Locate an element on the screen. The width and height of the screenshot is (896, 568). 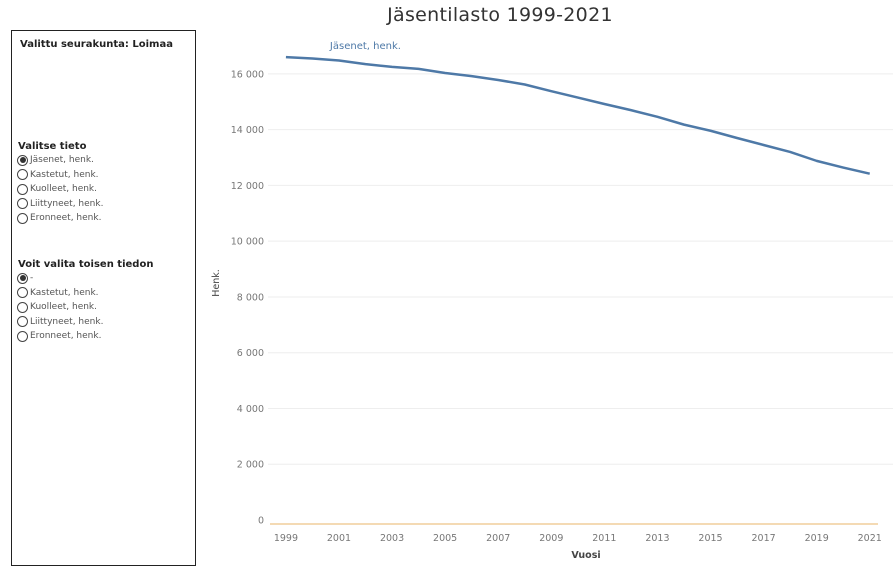
primary-option-eronneet: Eronneet, henk. is located at coordinates (60, 218).